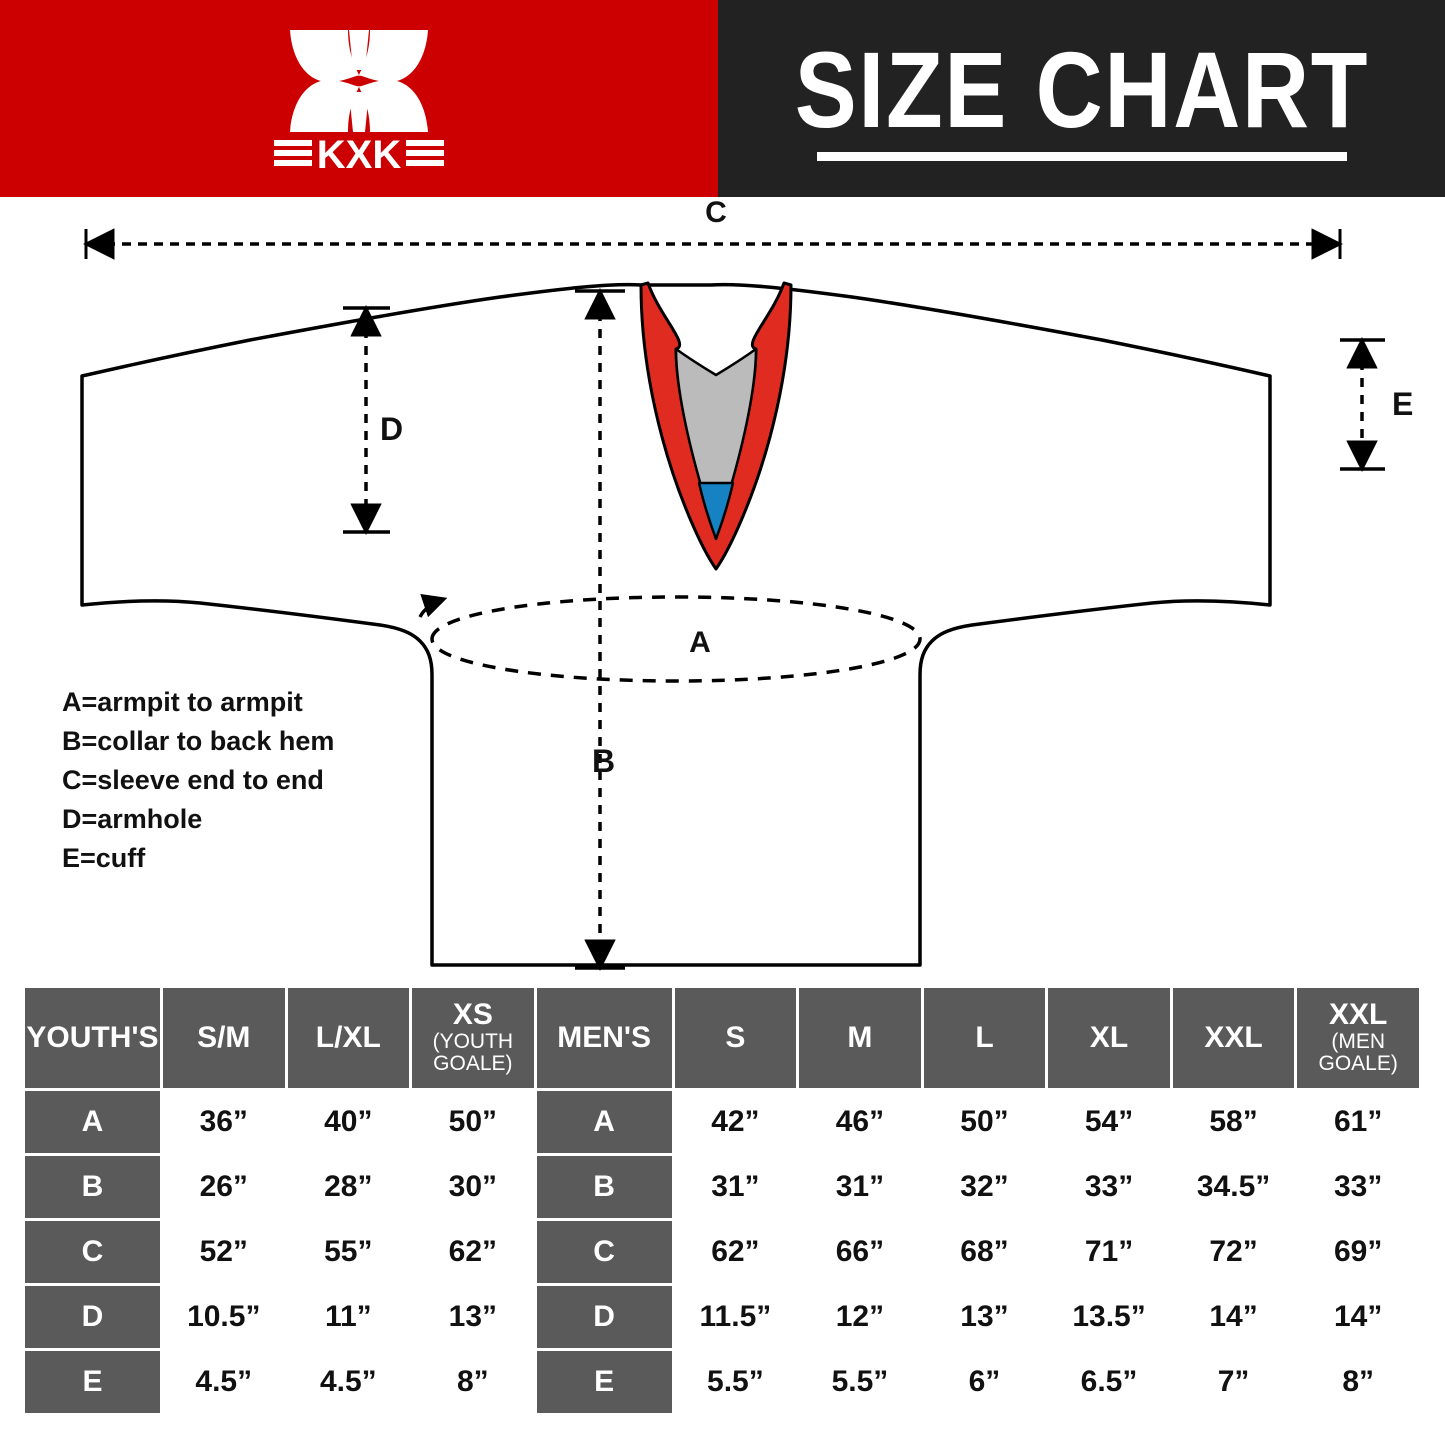 The width and height of the screenshot is (1445, 1445). I want to click on cell-men-xxl-b: 34.5”, so click(1233, 1187).